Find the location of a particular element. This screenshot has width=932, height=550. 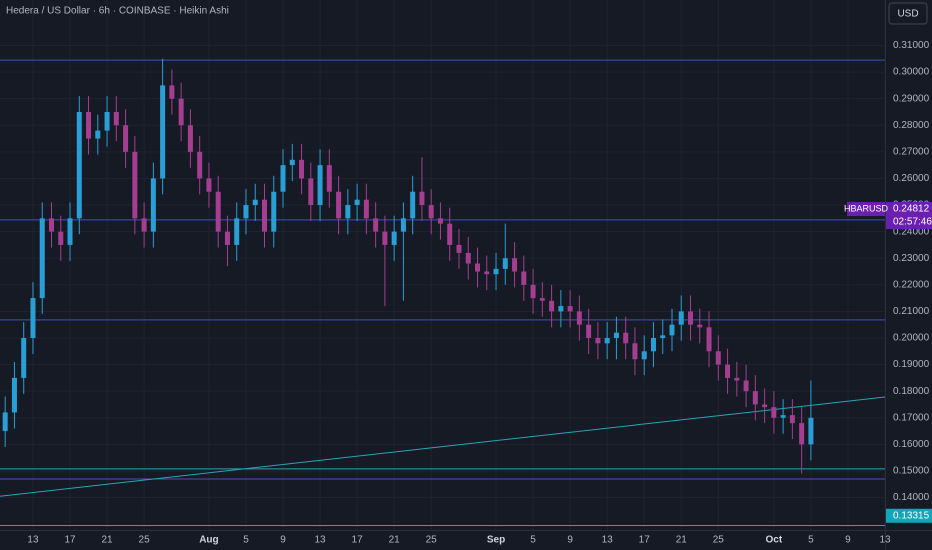

y-tick-label: 0.28000 is located at coordinates (911, 125).